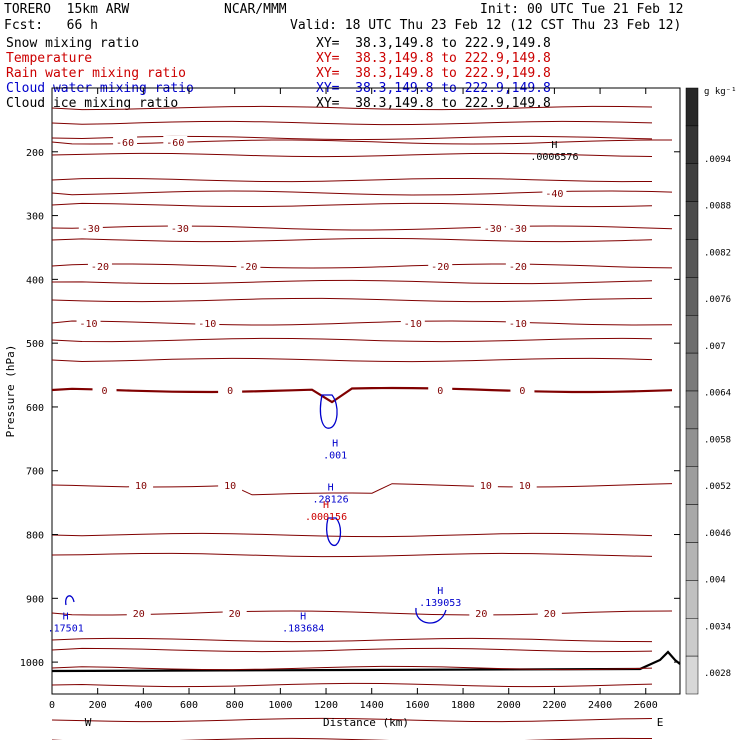  Describe the element at coordinates (35, 408) in the screenshot. I see `y-tick-label: 600` at that location.